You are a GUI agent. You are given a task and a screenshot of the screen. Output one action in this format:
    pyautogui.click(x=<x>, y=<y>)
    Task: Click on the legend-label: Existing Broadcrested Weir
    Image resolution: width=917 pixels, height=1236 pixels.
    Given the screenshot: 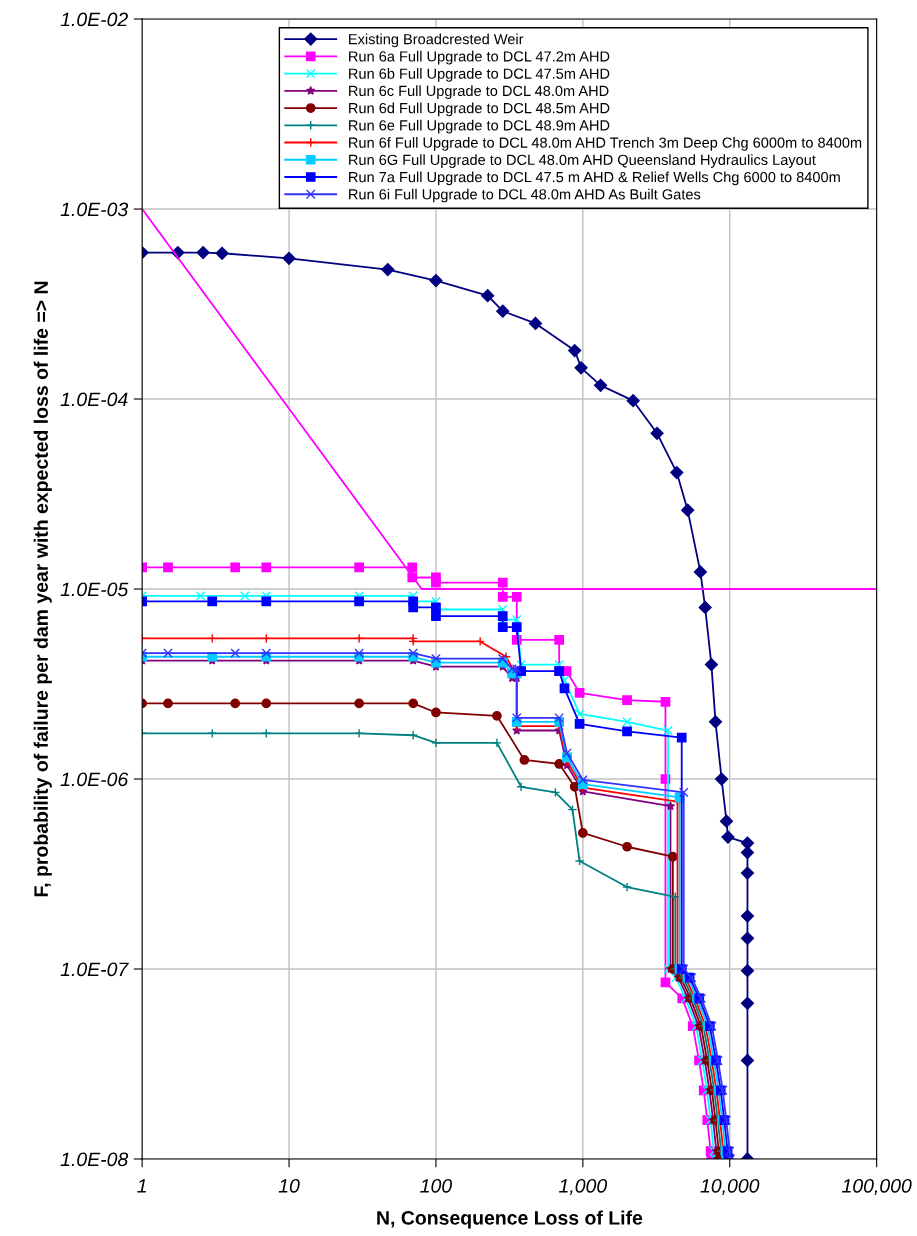 What is the action you would take?
    pyautogui.click(x=436, y=40)
    